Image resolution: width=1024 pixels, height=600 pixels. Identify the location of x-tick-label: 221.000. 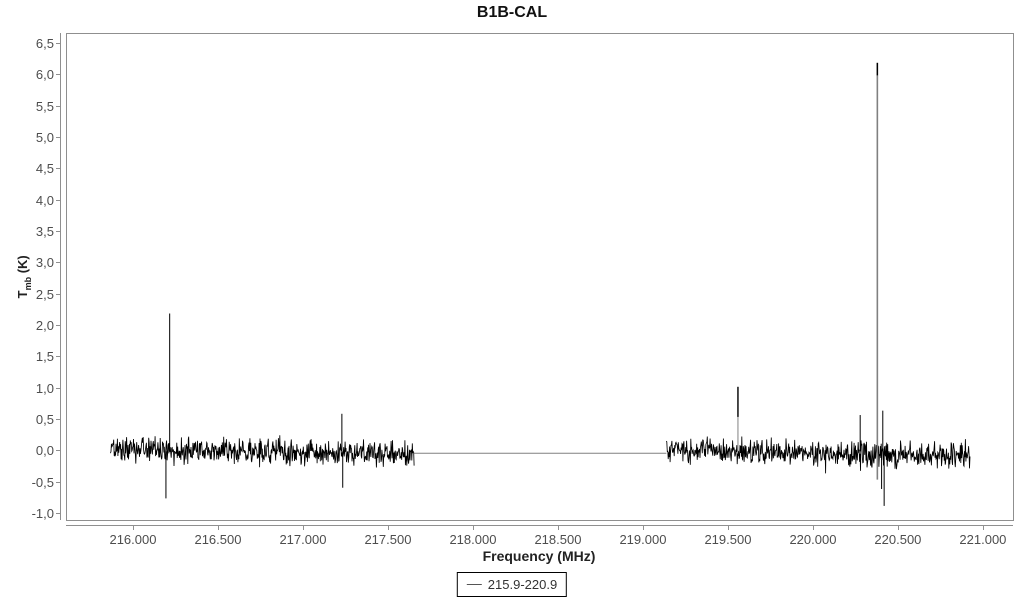
(983, 539).